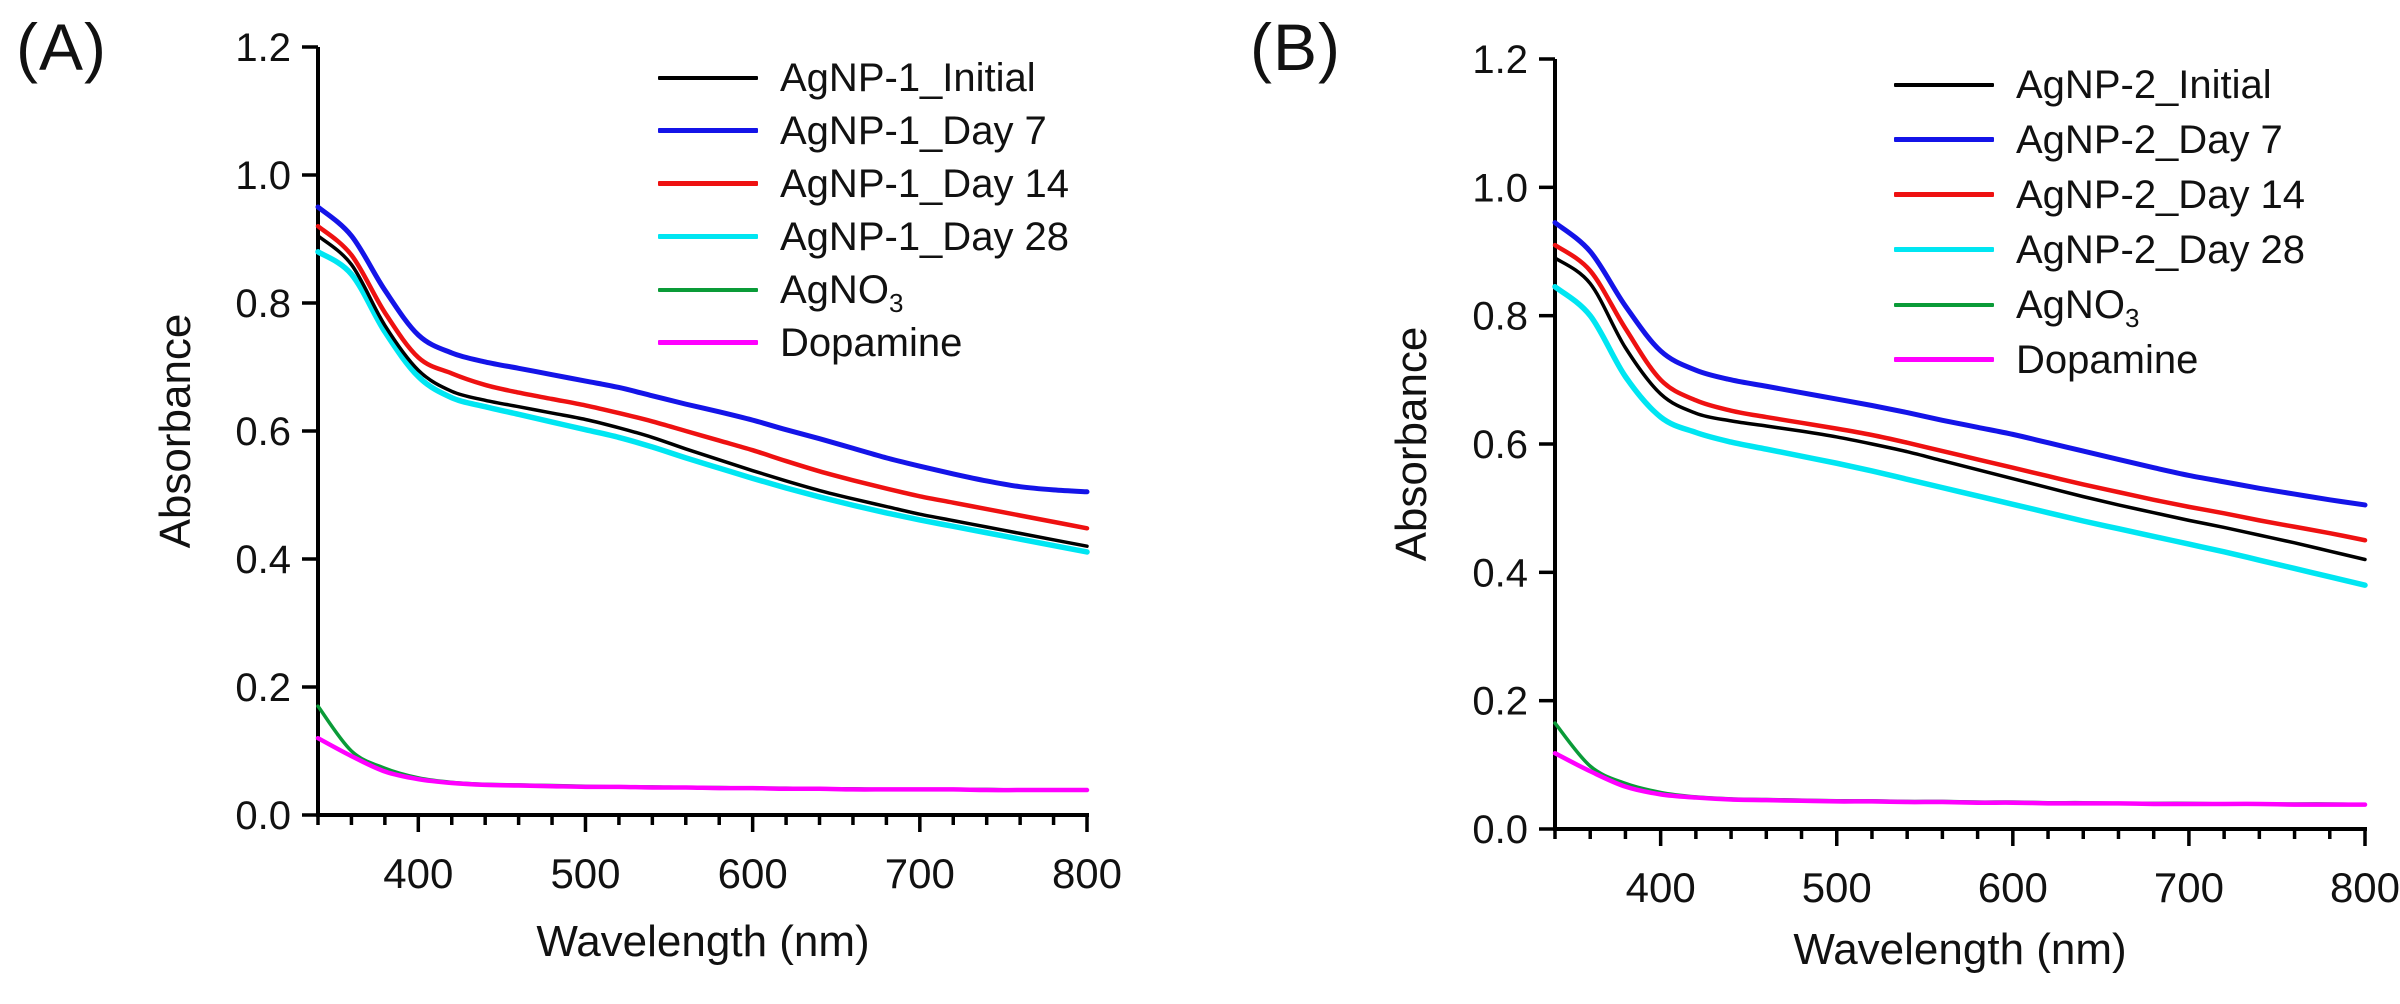  I want to click on panel-a-y-axis-title: Absorbance, so click(175, 431).